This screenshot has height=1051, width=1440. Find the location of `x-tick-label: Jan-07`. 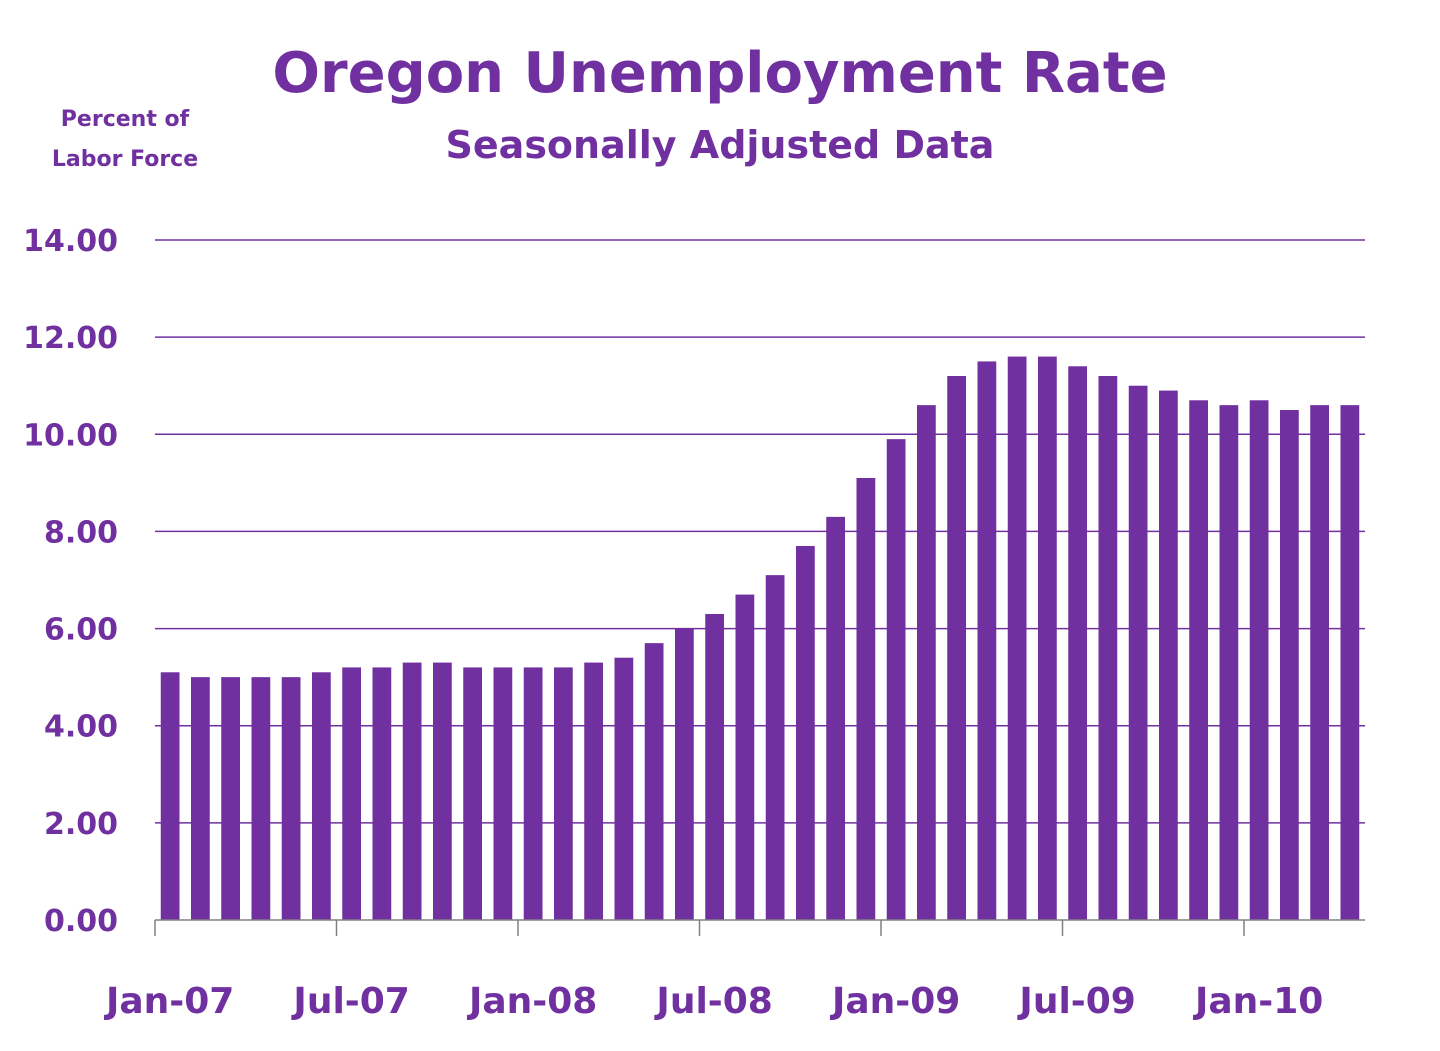

x-tick-label: Jan-07 is located at coordinates (168, 1001).